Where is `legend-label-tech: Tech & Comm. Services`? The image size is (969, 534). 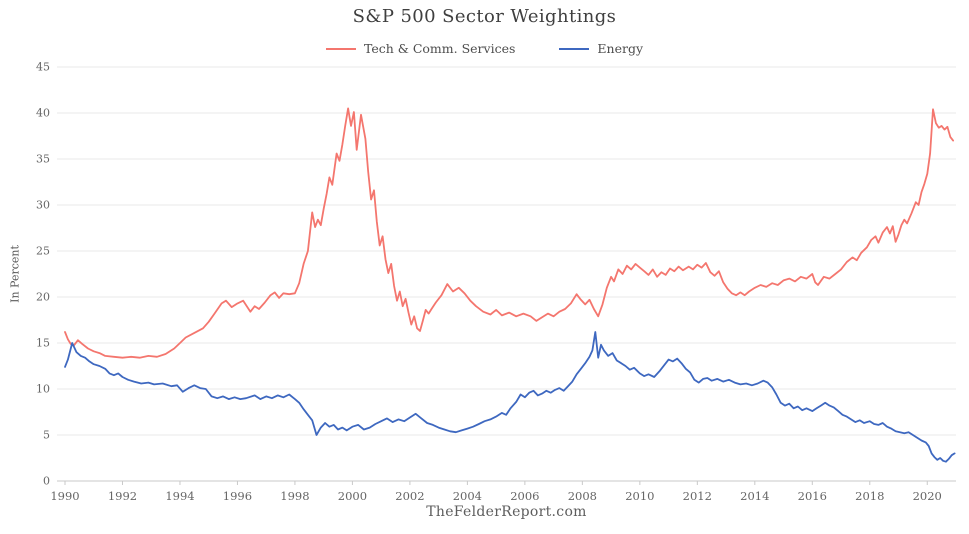 legend-label-tech: Tech & Comm. Services is located at coordinates (439, 48).